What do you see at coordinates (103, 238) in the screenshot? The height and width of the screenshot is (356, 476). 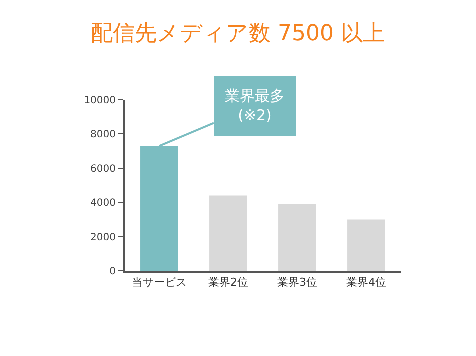 I see `y-tick-label: 2000` at bounding box center [103, 238].